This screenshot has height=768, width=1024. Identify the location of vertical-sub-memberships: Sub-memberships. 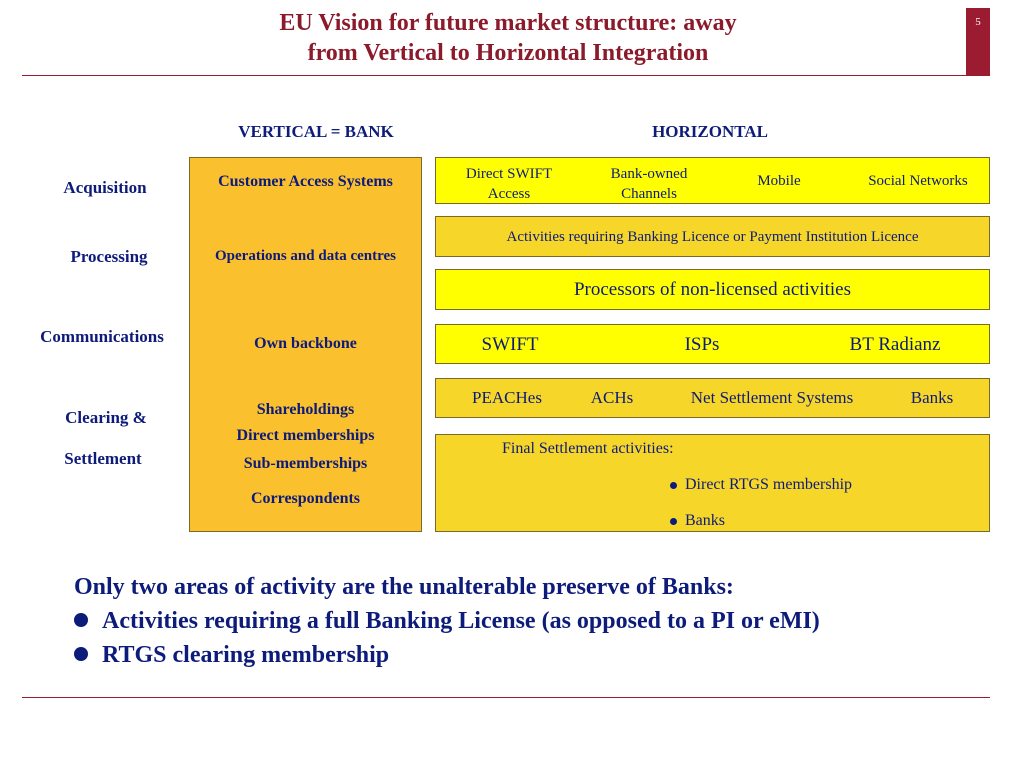
(305, 463).